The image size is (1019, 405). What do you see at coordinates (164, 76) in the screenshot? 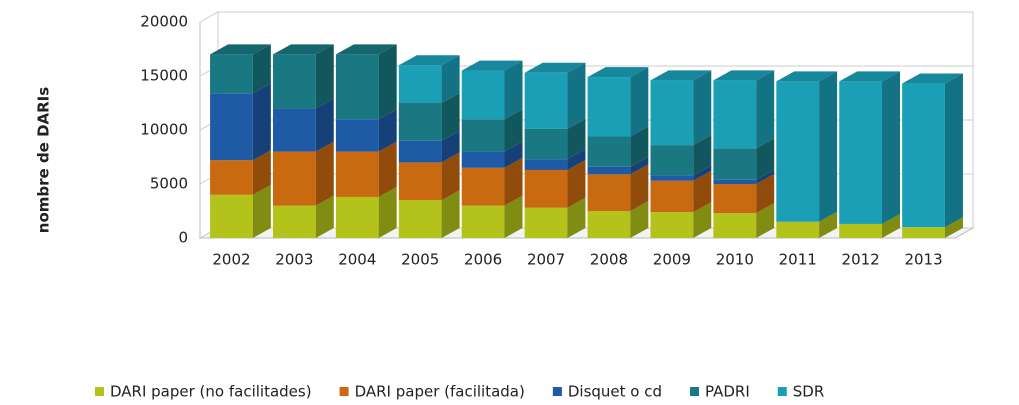
I see `y-tick-label: 15000` at bounding box center [164, 76].